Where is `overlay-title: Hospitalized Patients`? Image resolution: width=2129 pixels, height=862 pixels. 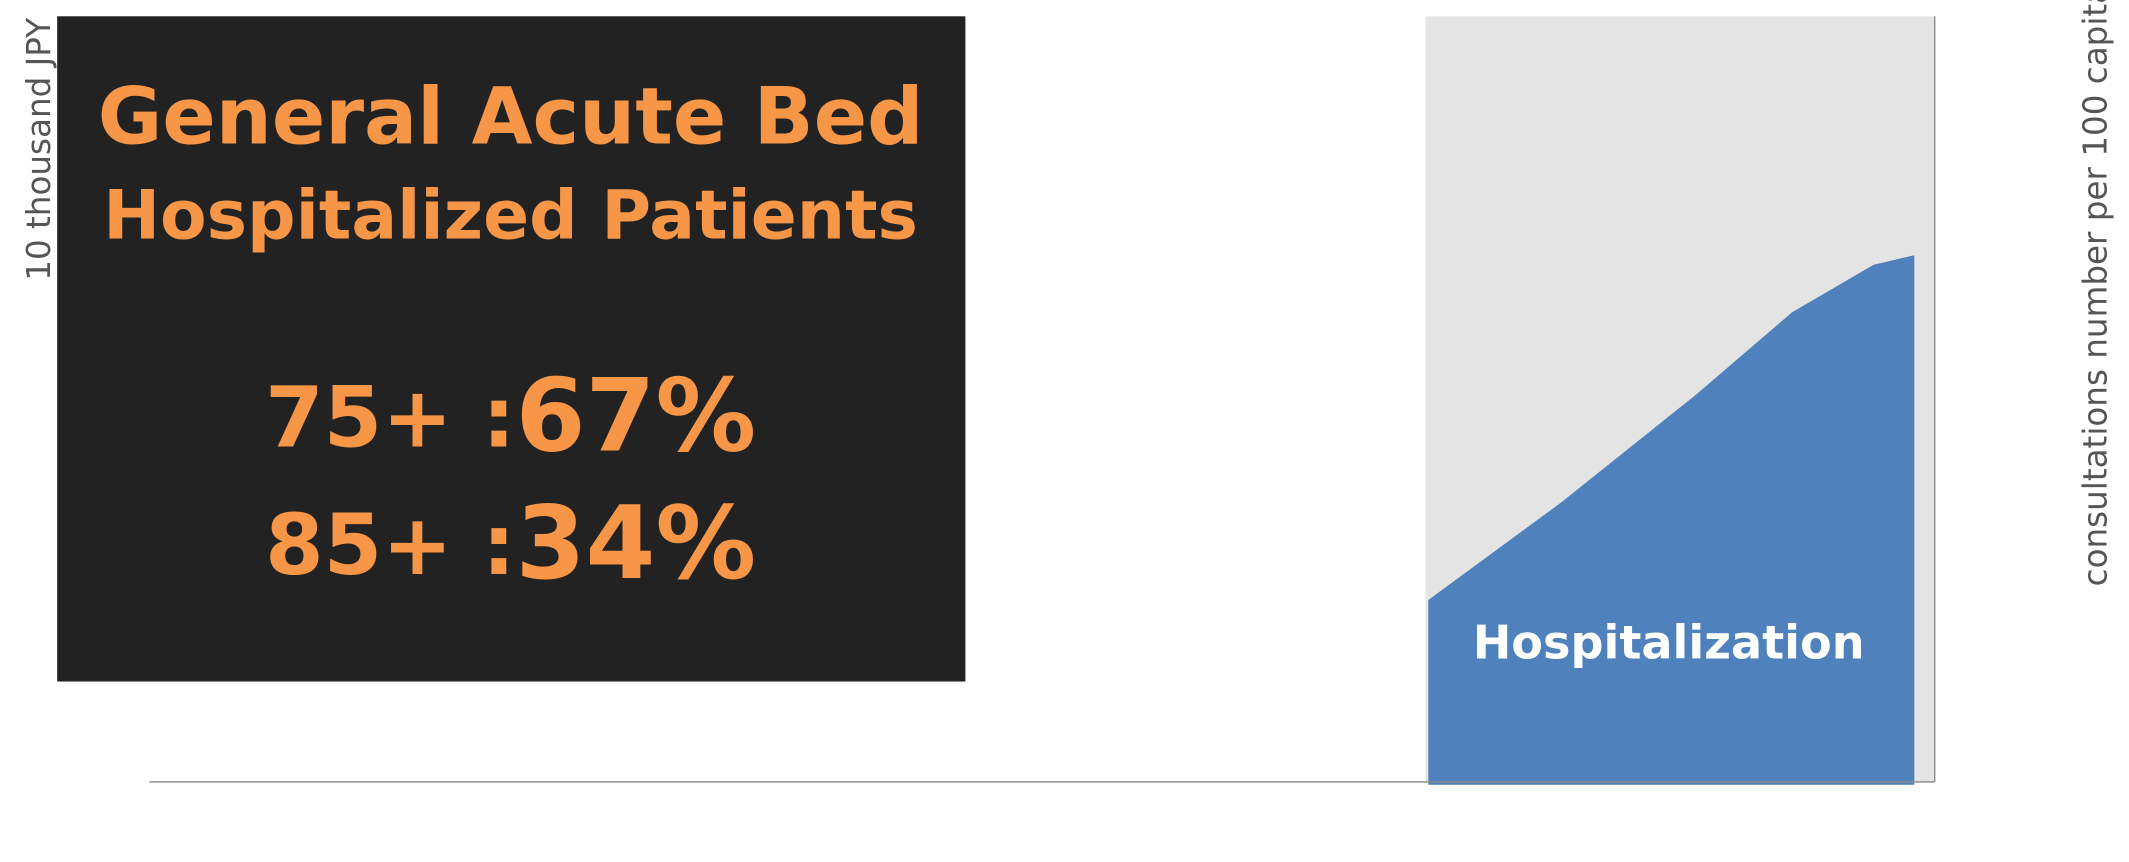
overlay-title: Hospitalized Patients is located at coordinates (510, 215).